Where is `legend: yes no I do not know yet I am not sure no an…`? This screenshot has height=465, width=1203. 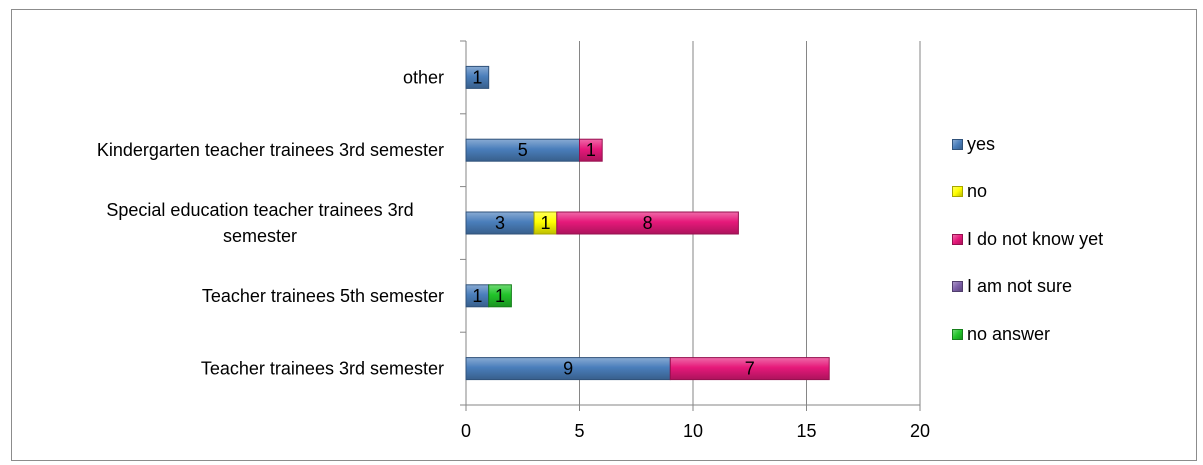 legend: yes no I do not know yet I am not sure no an… is located at coordinates (1027, 251).